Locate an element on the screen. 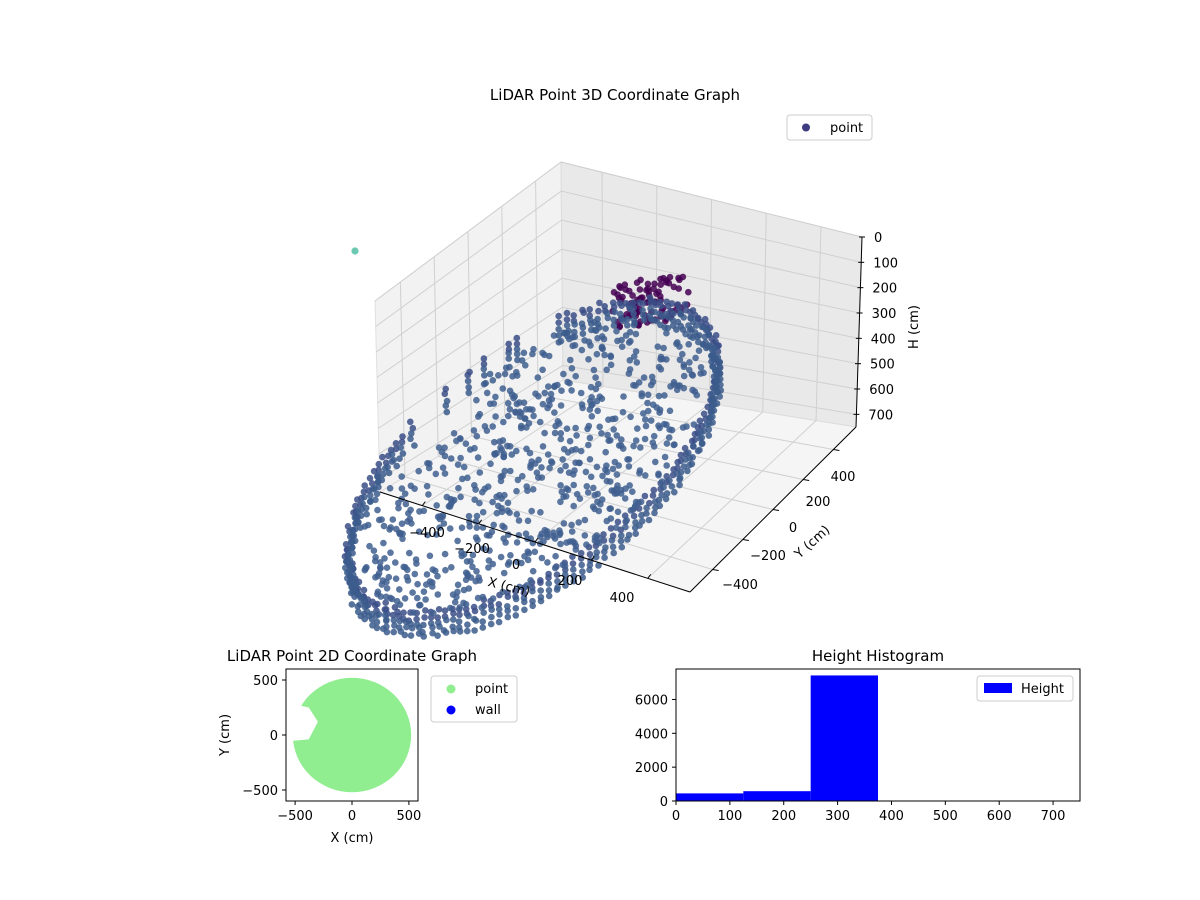 Image resolution: width=1200 pixels, height=900 pixels. legend-2d-wall-label: wall is located at coordinates (488, 710).